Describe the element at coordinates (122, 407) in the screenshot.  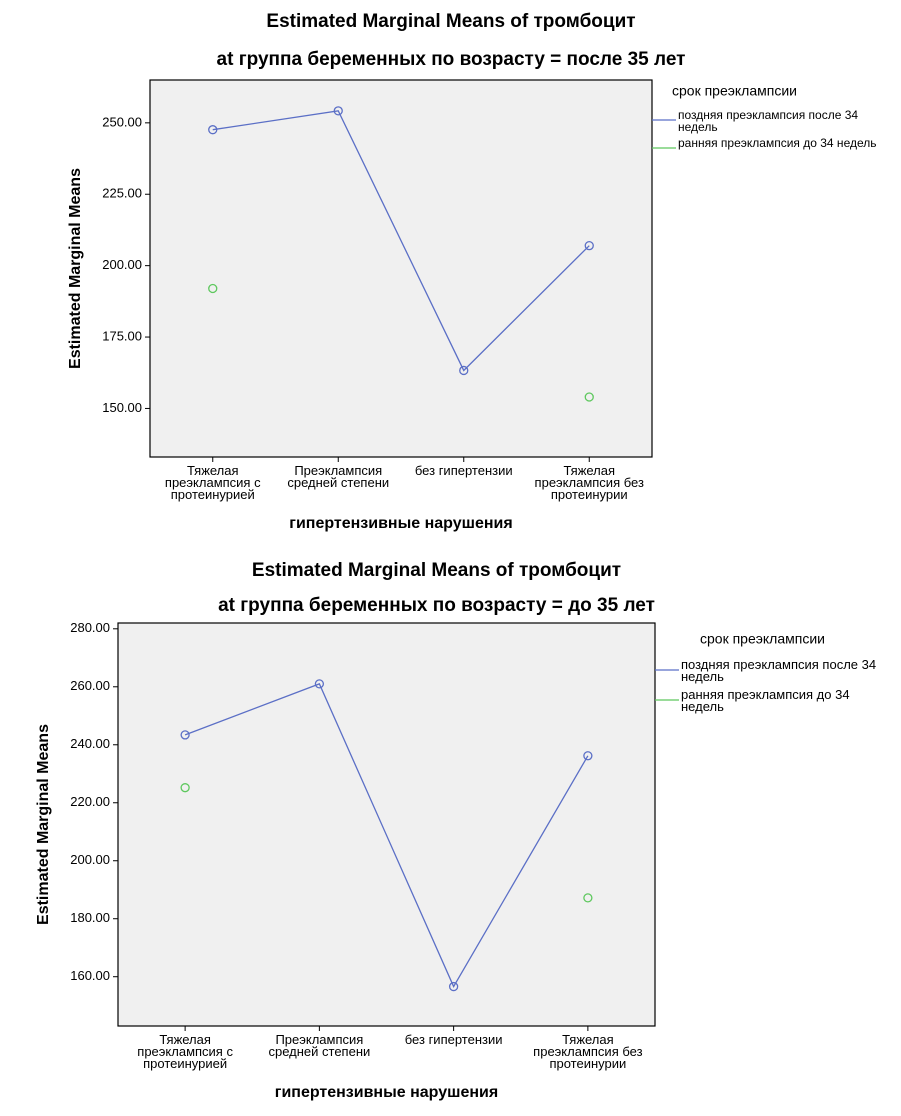
I see `y-tick-label: 150.00` at that location.